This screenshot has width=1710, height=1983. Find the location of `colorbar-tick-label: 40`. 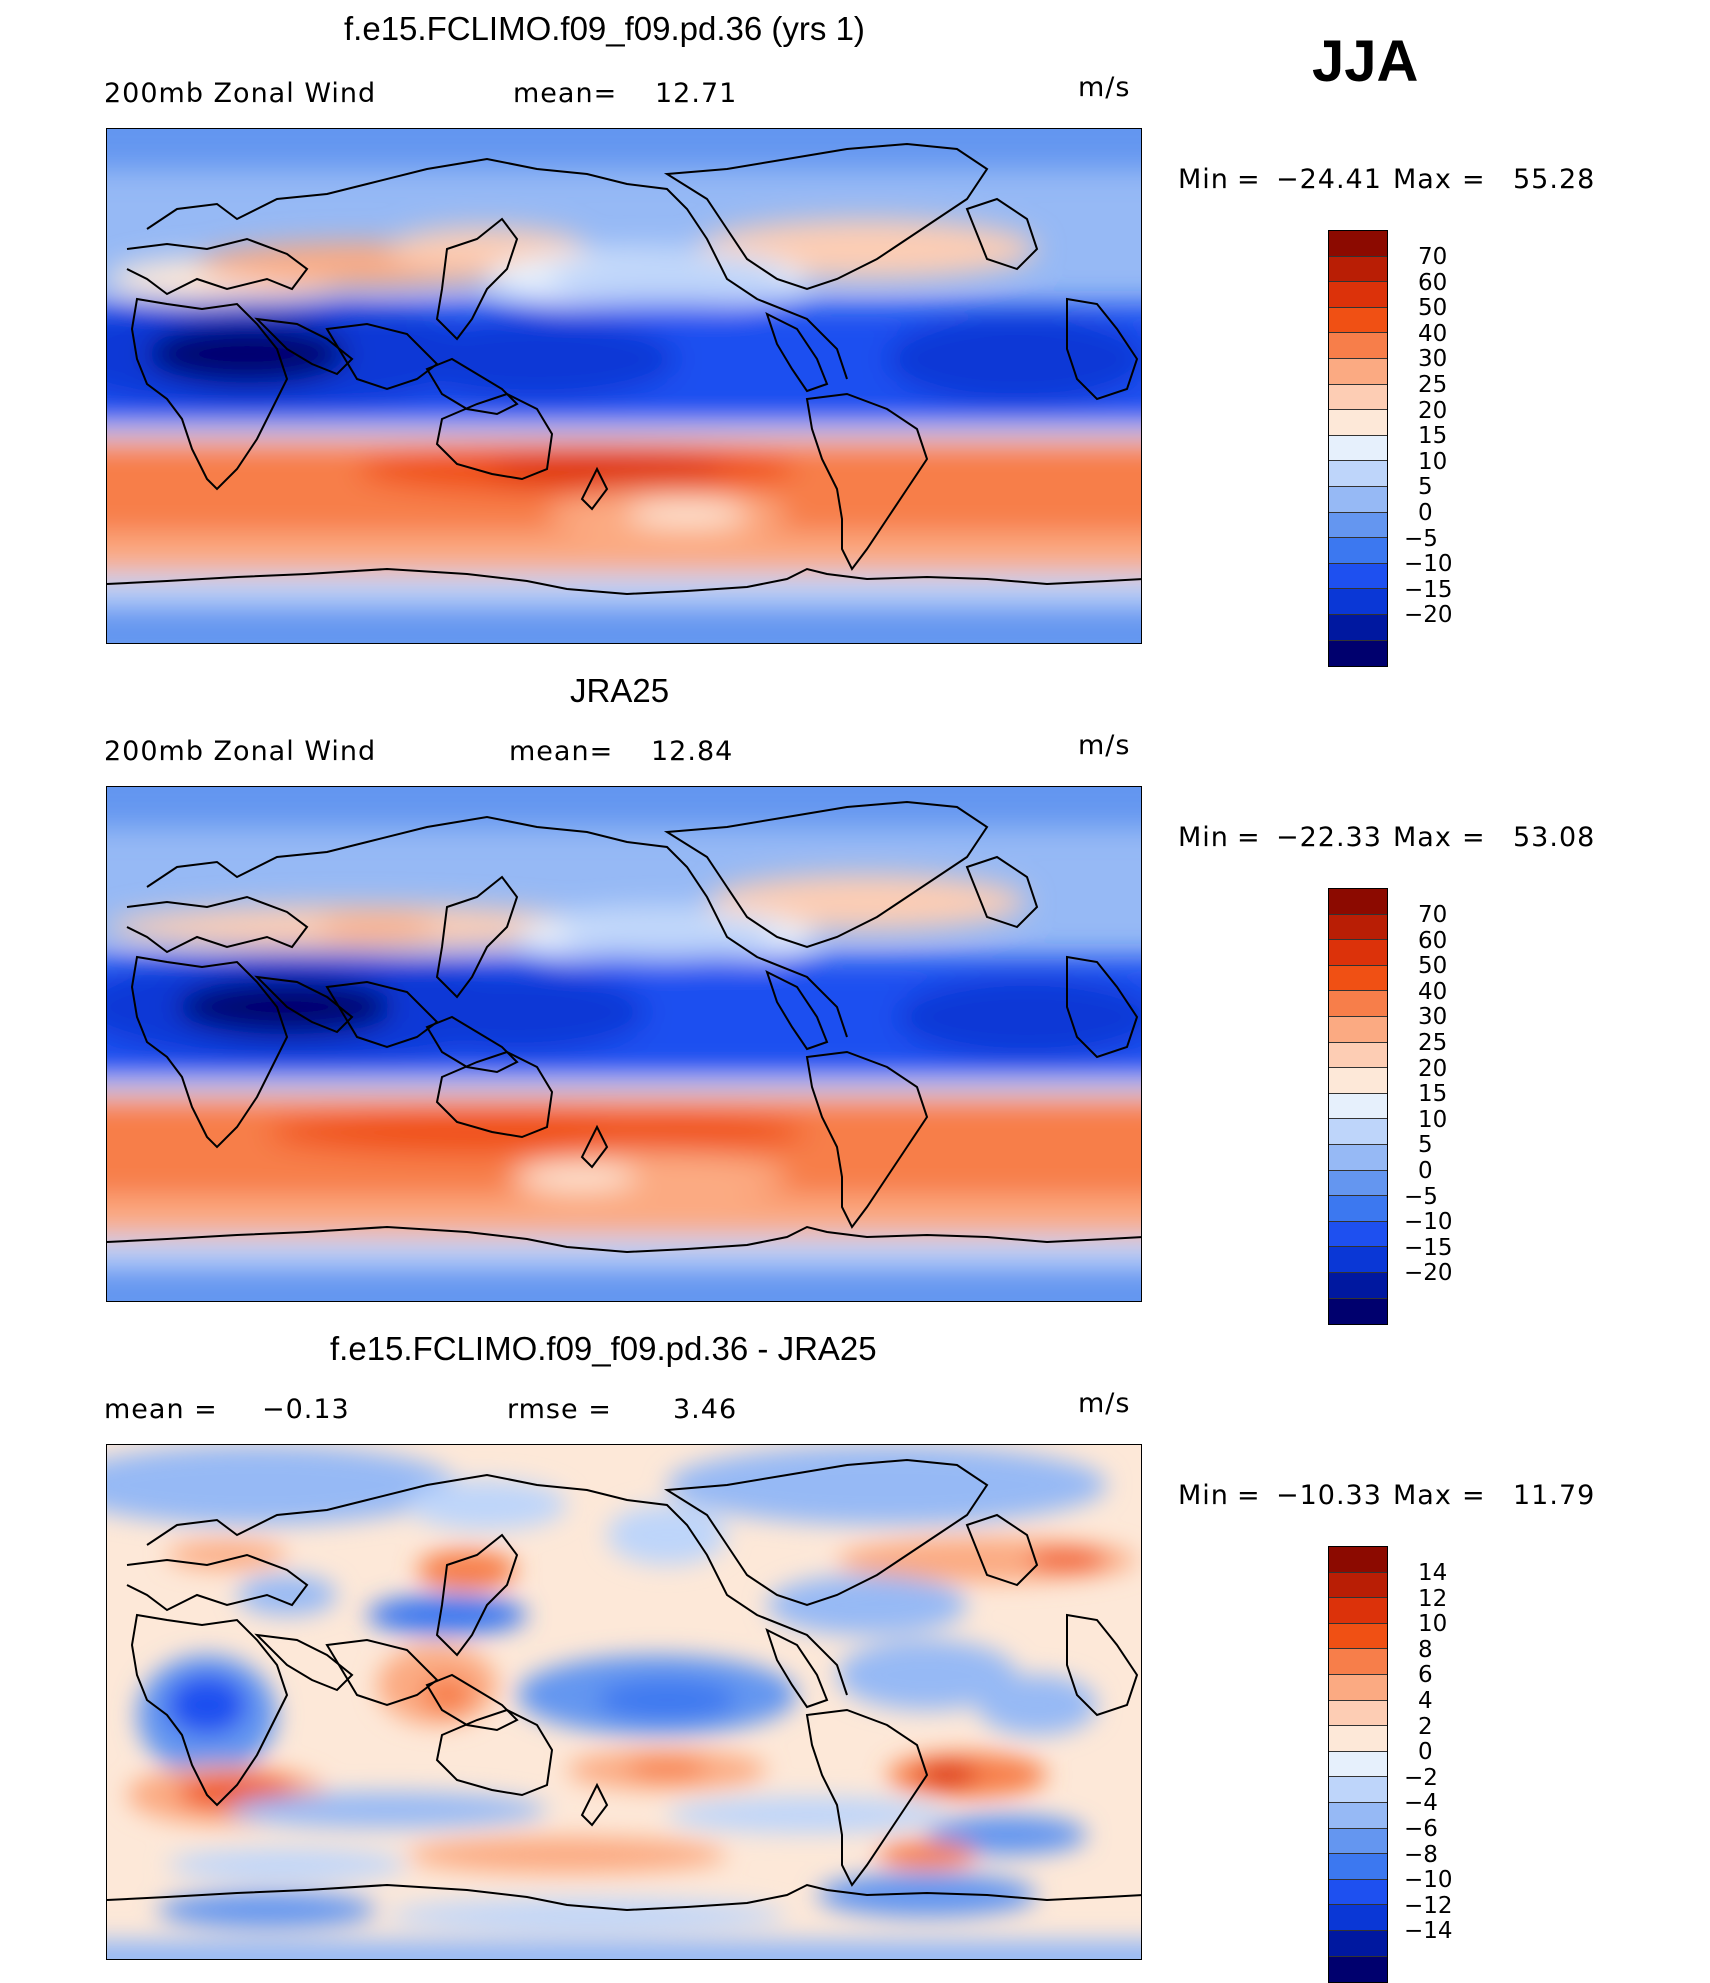

colorbar-tick-label: 40 is located at coordinates (1433, 991).